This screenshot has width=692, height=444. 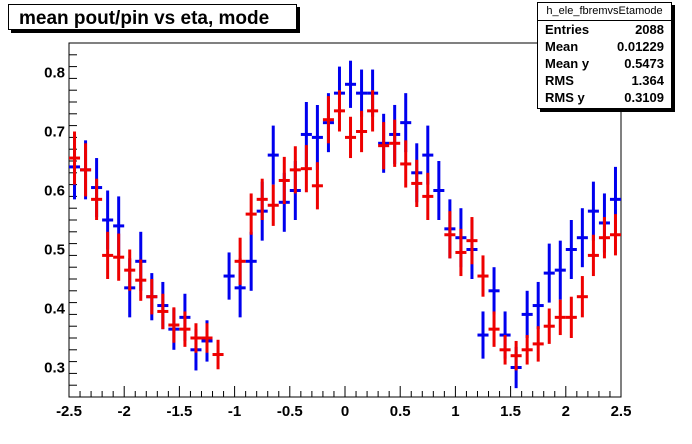 I want to click on title-box: mean pout/pin vs eta, mode, so click(x=152, y=17).